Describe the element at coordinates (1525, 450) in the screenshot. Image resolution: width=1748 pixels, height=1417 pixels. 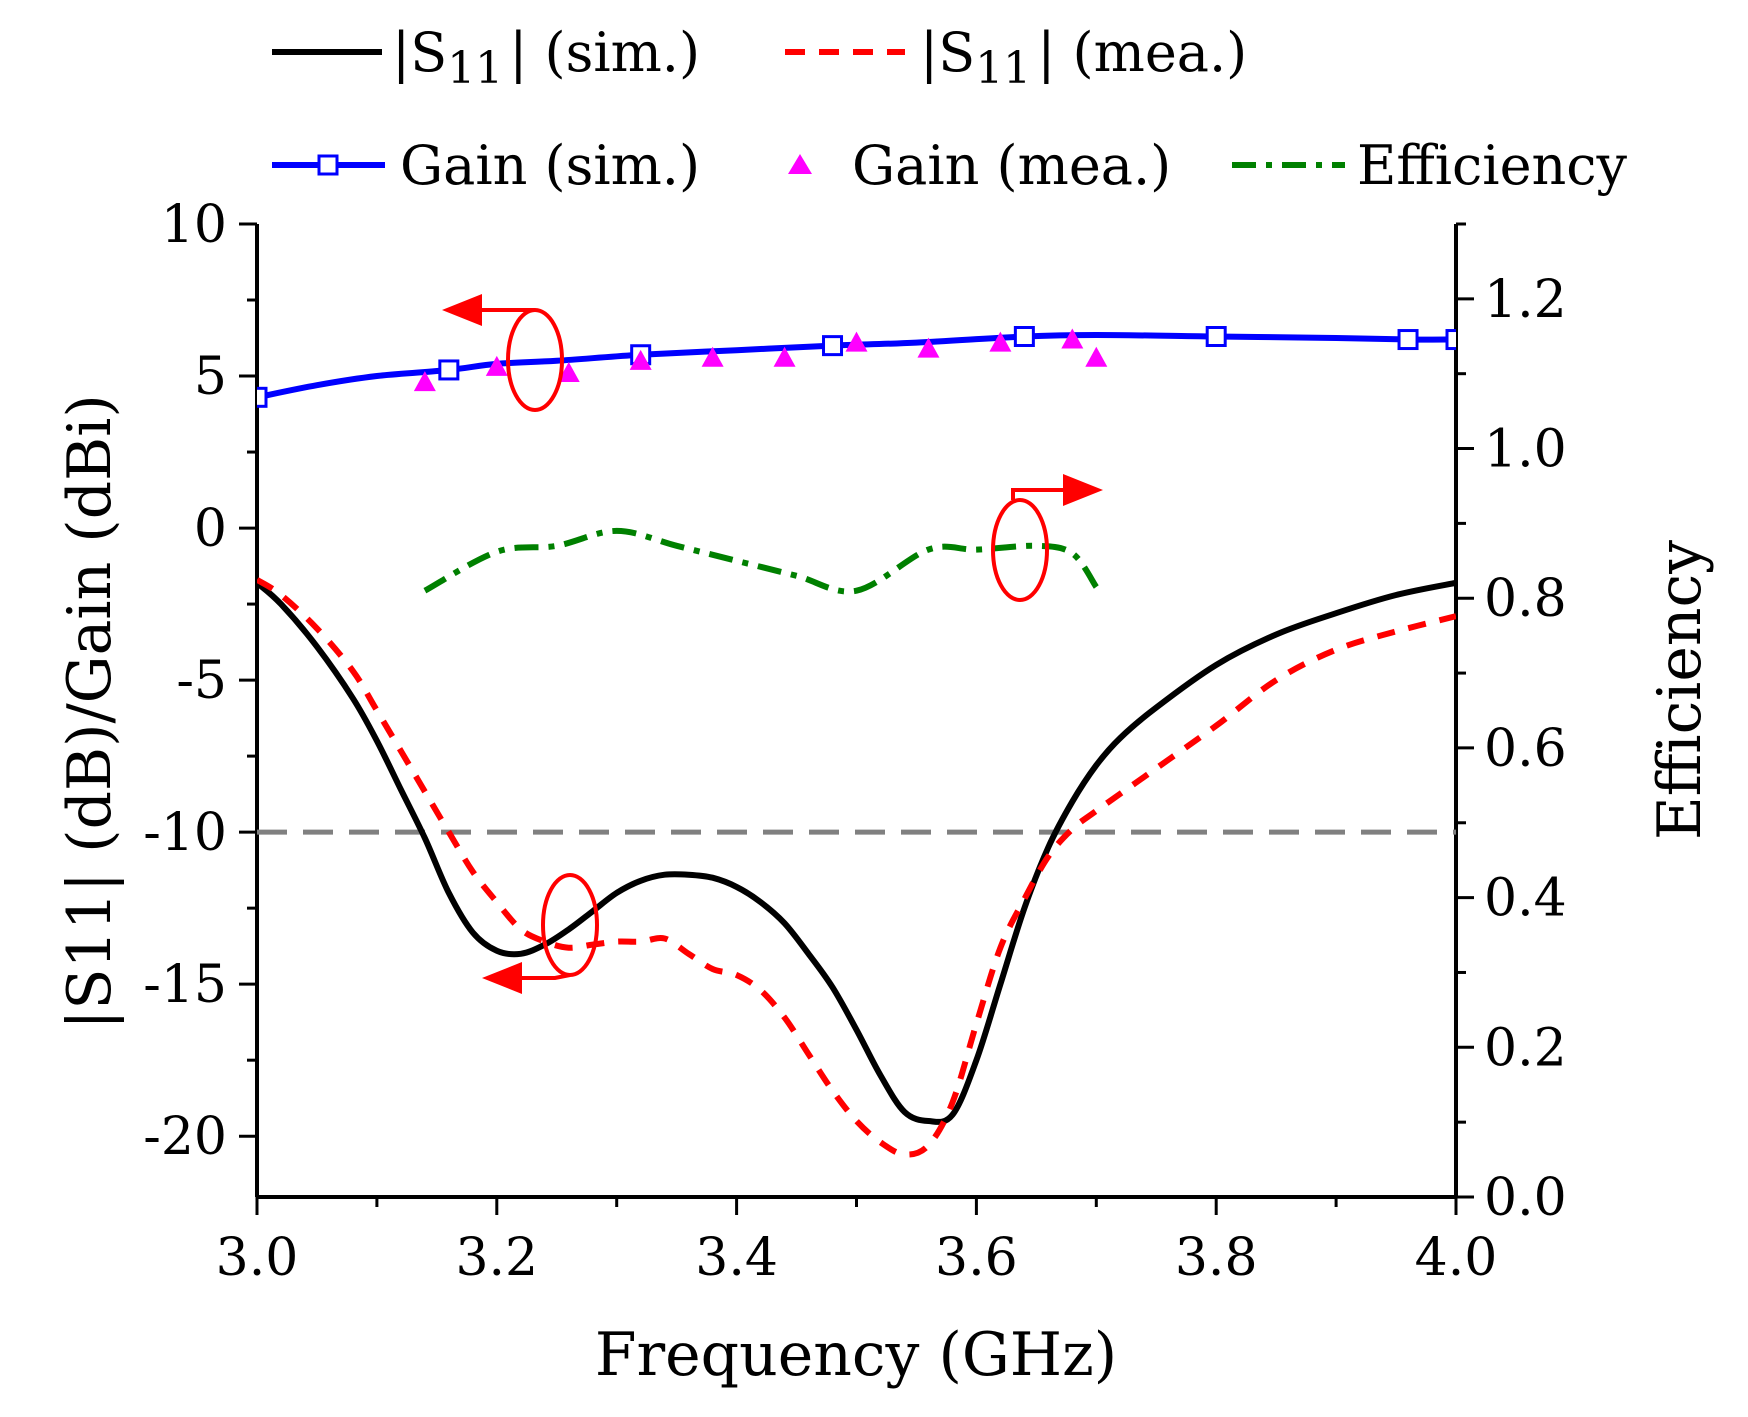
I see `y-right-tick-label: 1.0` at that location.